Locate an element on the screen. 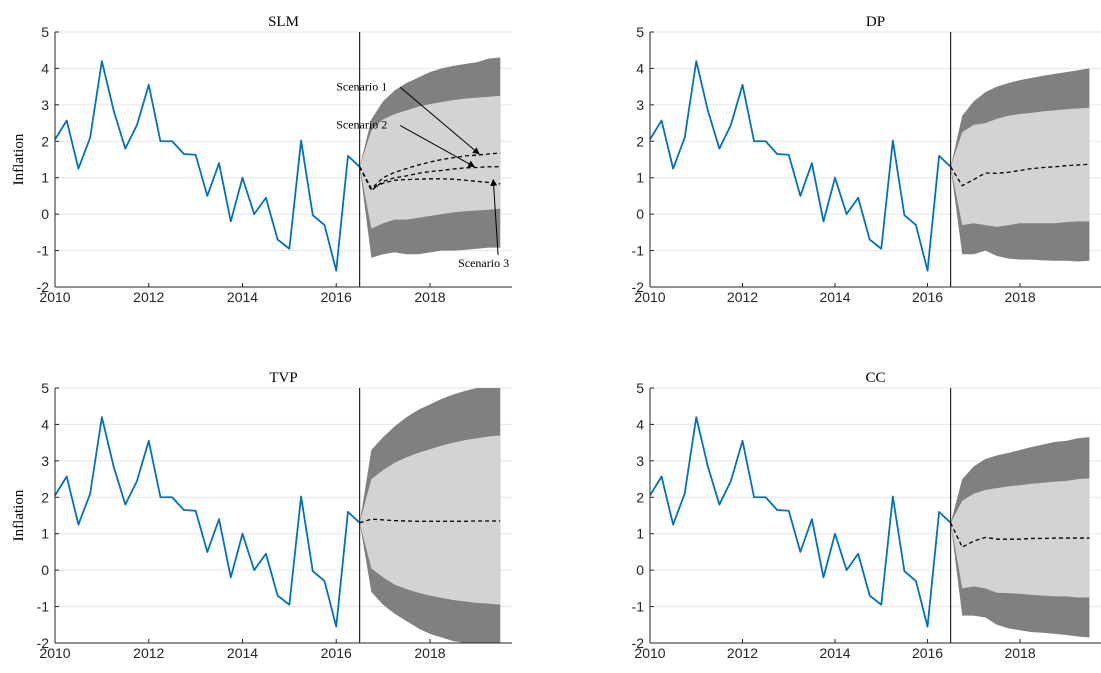 The height and width of the screenshot is (673, 1101). chart-title: CC is located at coordinates (875, 378).